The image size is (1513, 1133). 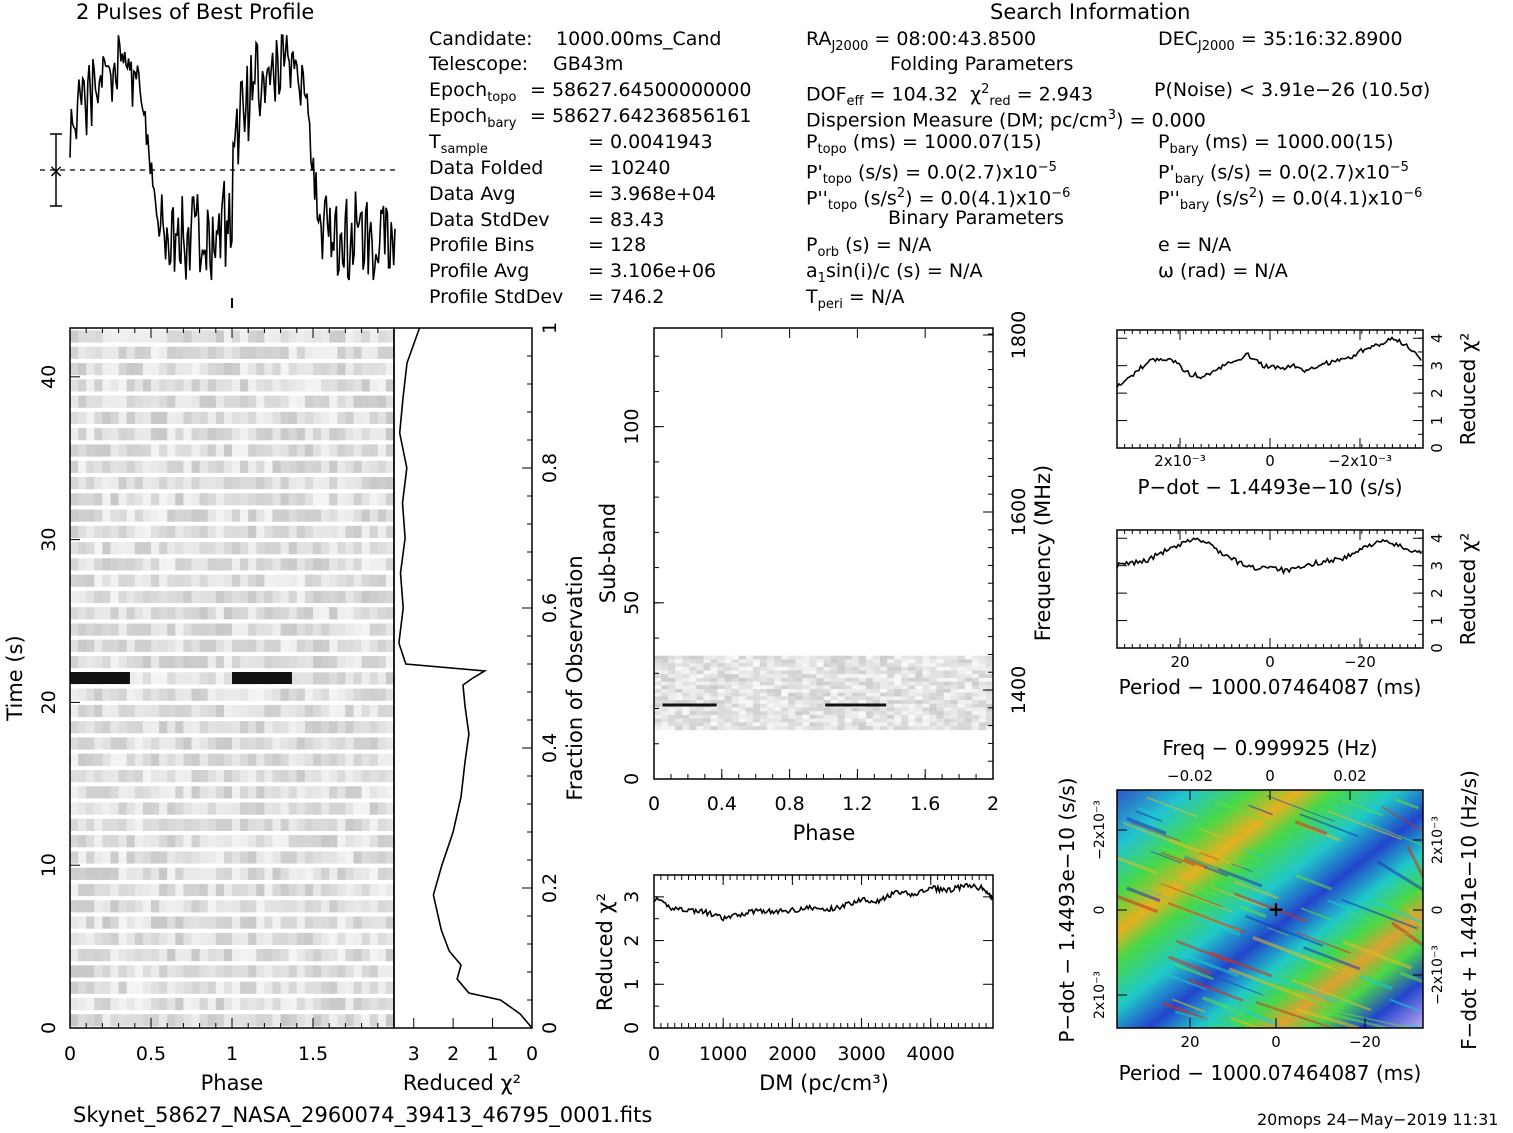 I want to click on x-axis-label: Phase, so click(x=824, y=833).